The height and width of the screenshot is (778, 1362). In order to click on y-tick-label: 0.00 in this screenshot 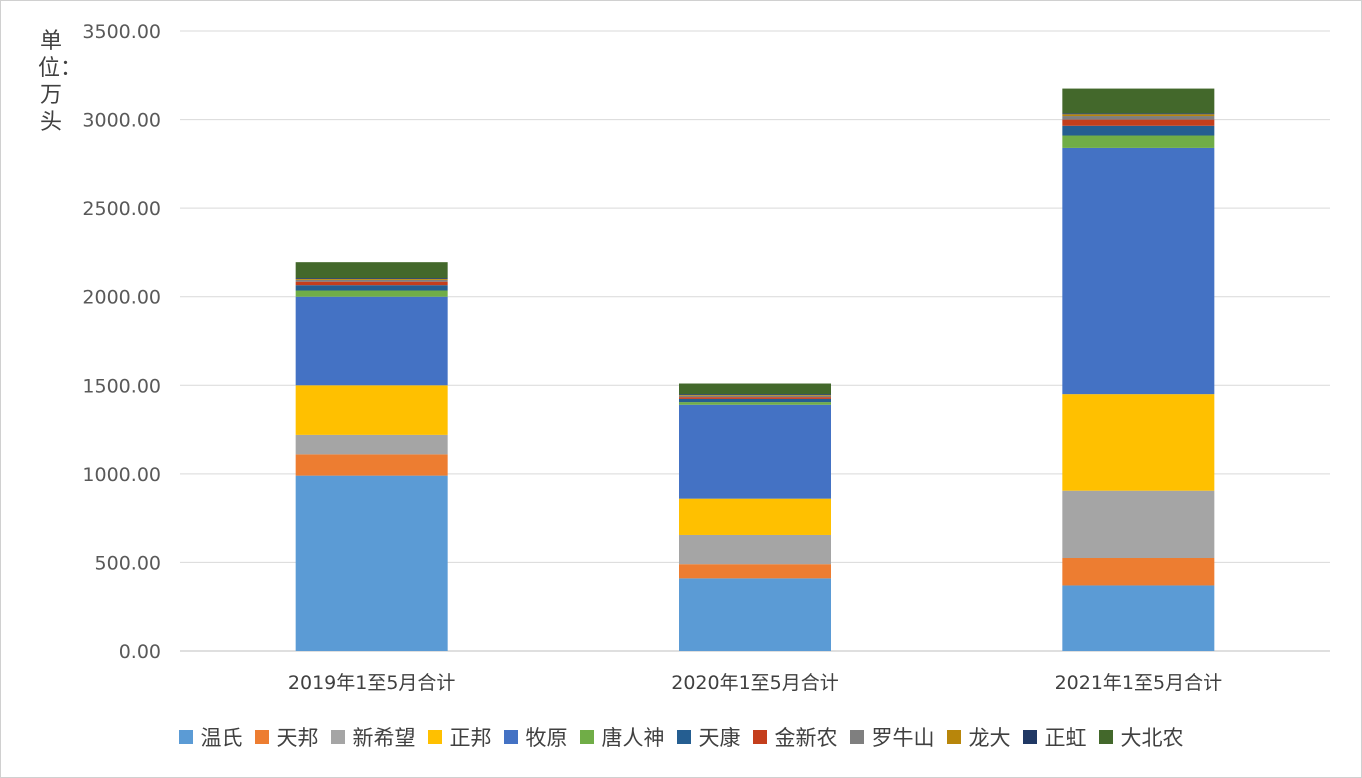, I will do `click(140, 652)`.